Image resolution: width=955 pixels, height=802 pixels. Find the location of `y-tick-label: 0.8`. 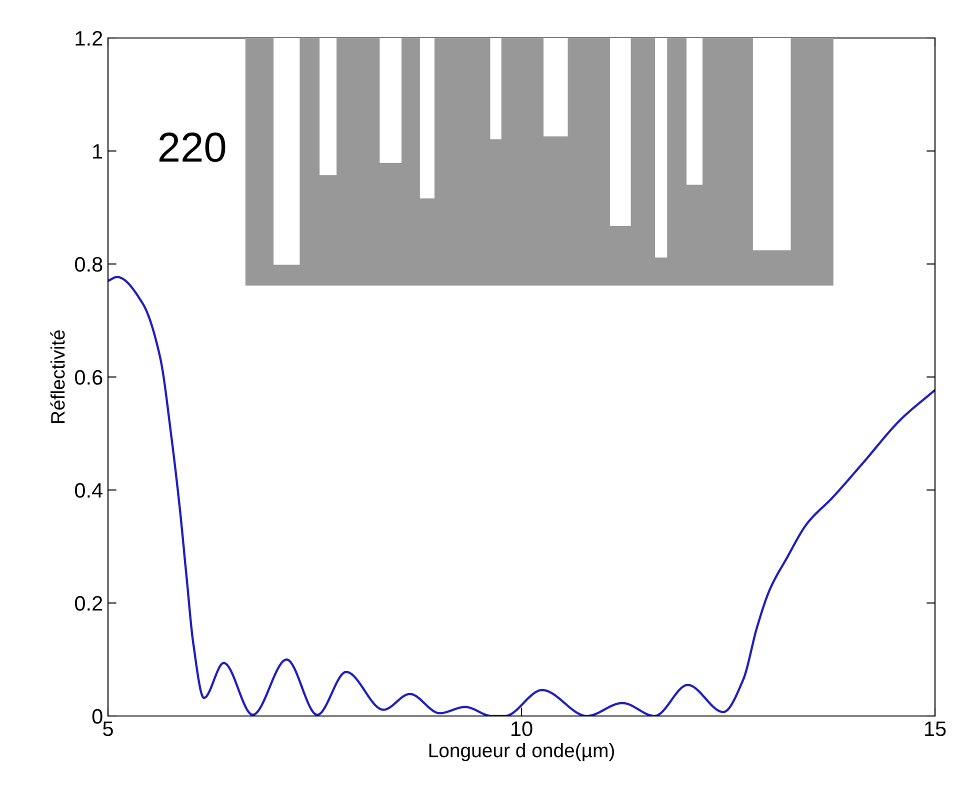

y-tick-label: 0.8 is located at coordinates (88, 264).